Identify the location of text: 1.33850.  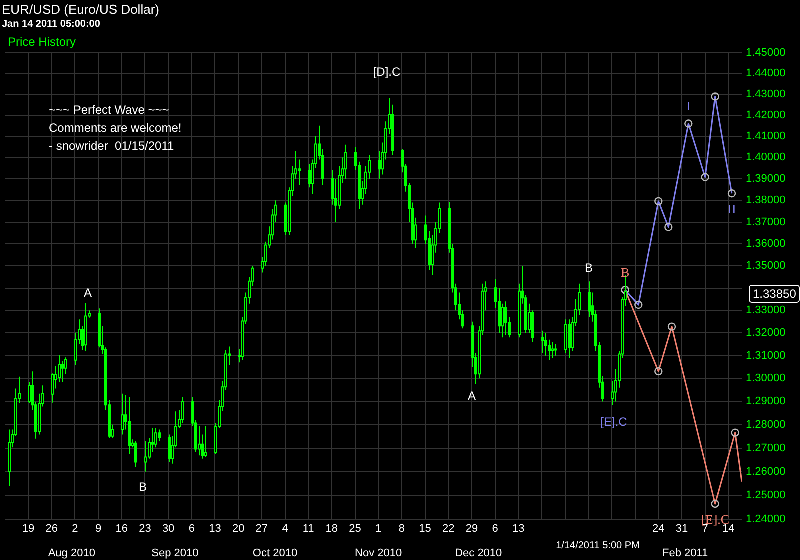
(774, 294).